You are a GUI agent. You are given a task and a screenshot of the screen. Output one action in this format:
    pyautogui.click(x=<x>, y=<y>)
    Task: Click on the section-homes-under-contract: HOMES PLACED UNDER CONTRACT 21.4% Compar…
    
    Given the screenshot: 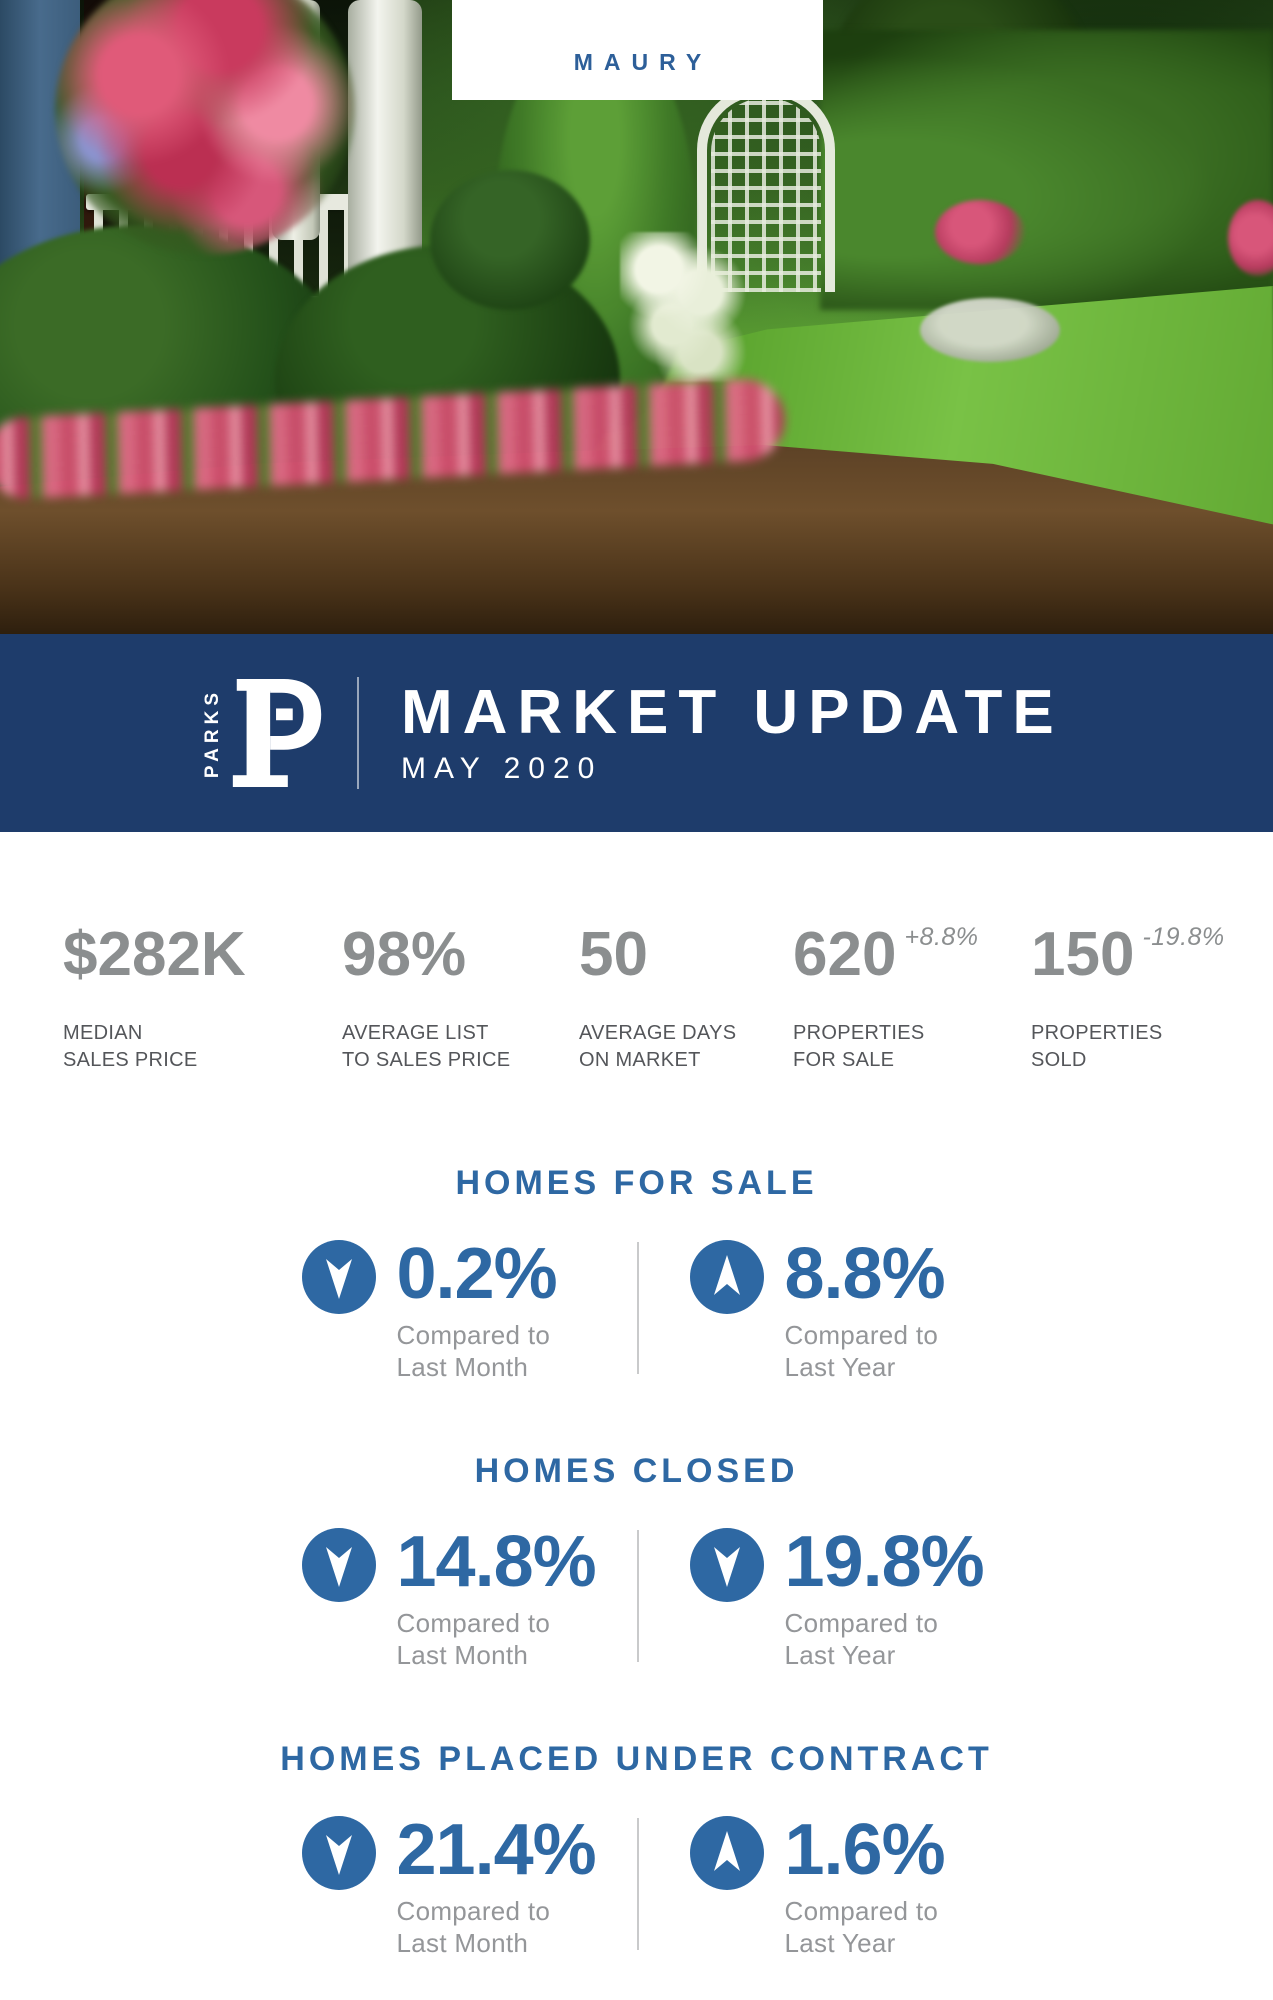 What is the action you would take?
    pyautogui.click(x=636, y=1849)
    